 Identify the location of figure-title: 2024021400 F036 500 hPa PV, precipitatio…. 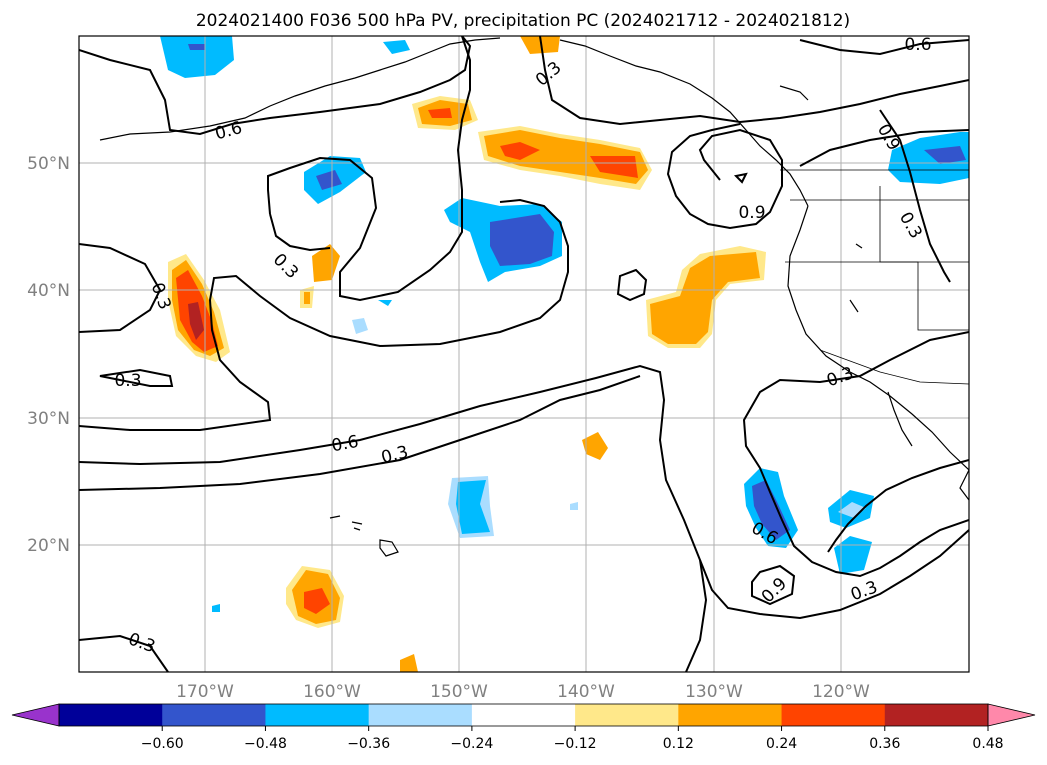
(523, 21).